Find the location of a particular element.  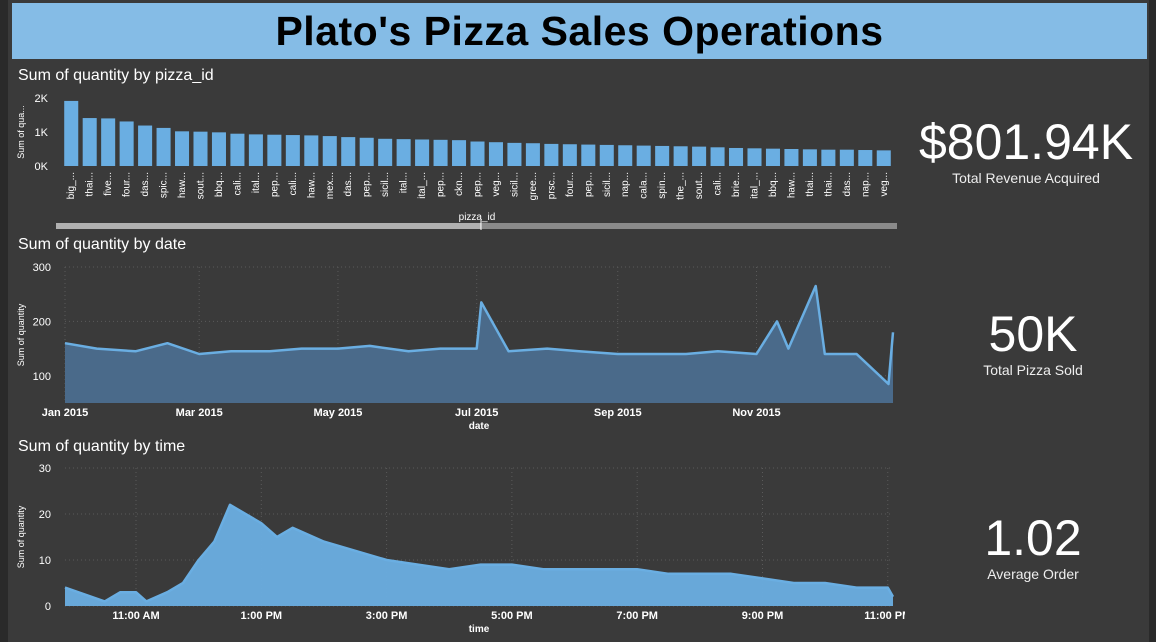

x-tick-label: 9:00 PM is located at coordinates (763, 616).